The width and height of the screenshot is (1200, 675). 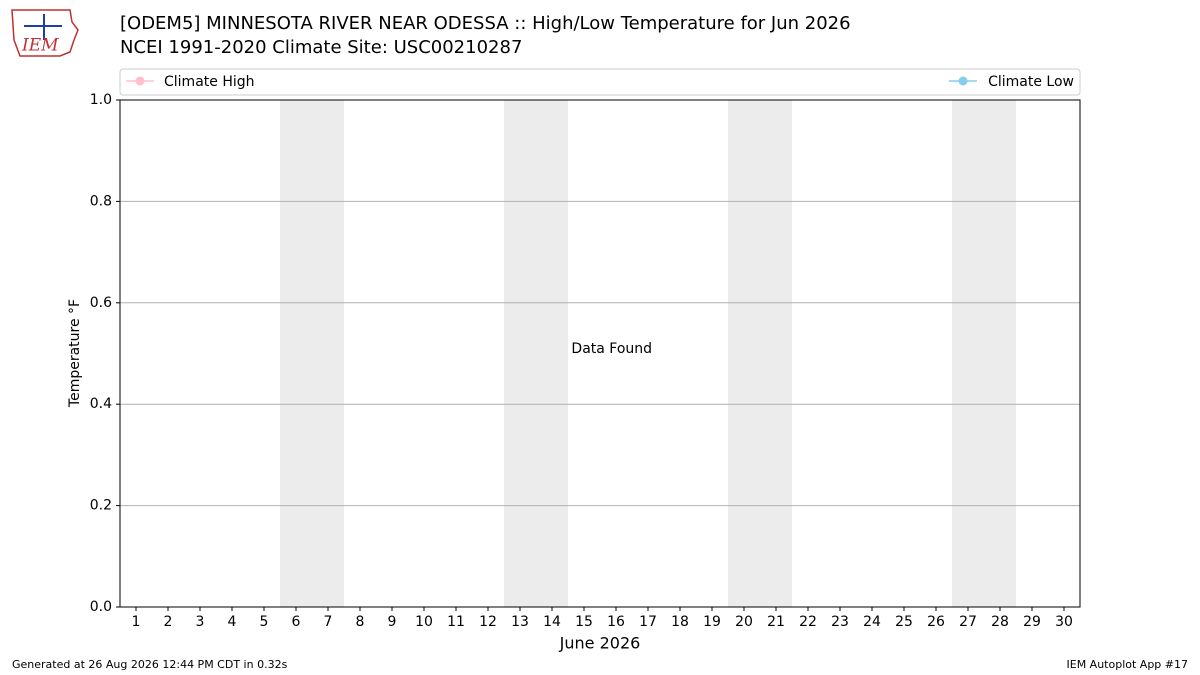 I want to click on y-axis-label: Temperature °F, so click(x=75, y=353).